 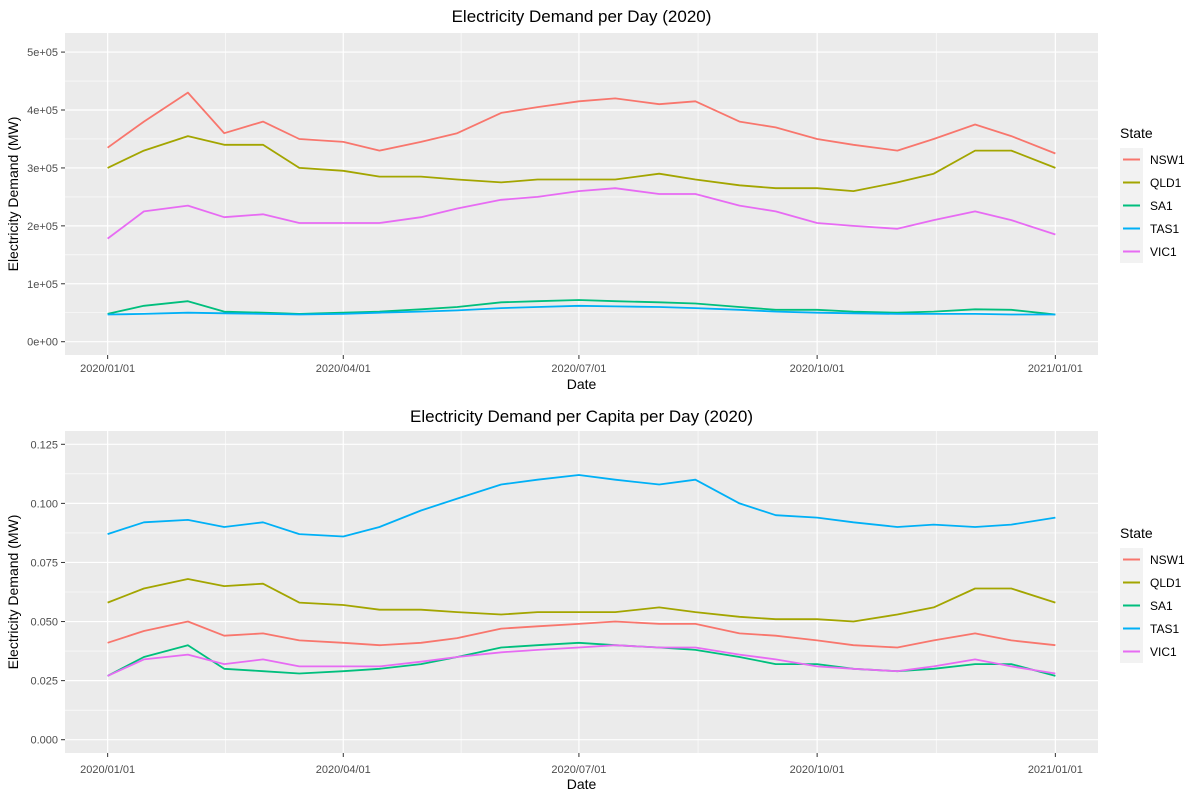 I want to click on y-tick-label: 0e+00, so click(x=42, y=343).